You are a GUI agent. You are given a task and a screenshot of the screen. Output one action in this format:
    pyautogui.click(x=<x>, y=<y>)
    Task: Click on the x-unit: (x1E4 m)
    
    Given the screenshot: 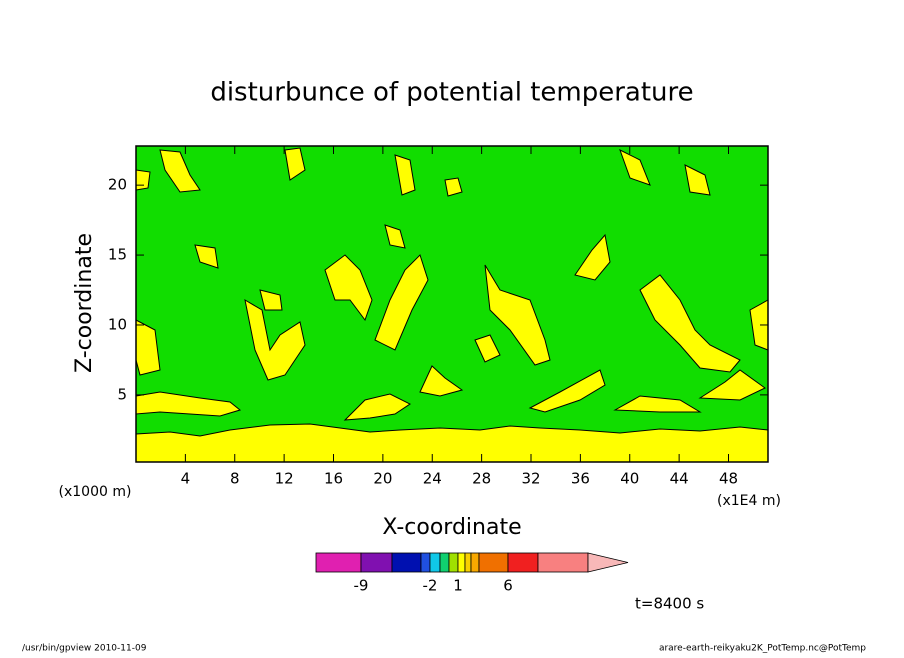 What is the action you would take?
    pyautogui.click(x=749, y=501)
    